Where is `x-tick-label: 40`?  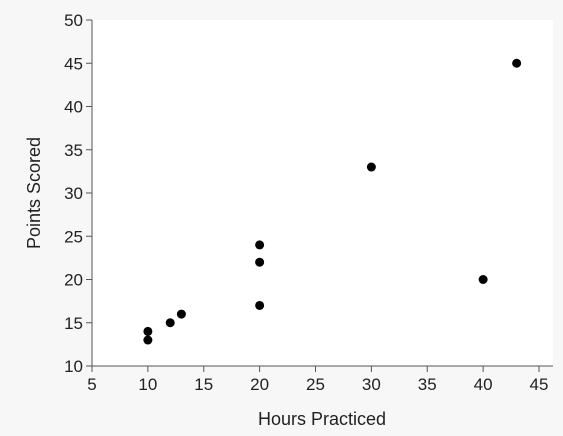 x-tick-label: 40 is located at coordinates (483, 384).